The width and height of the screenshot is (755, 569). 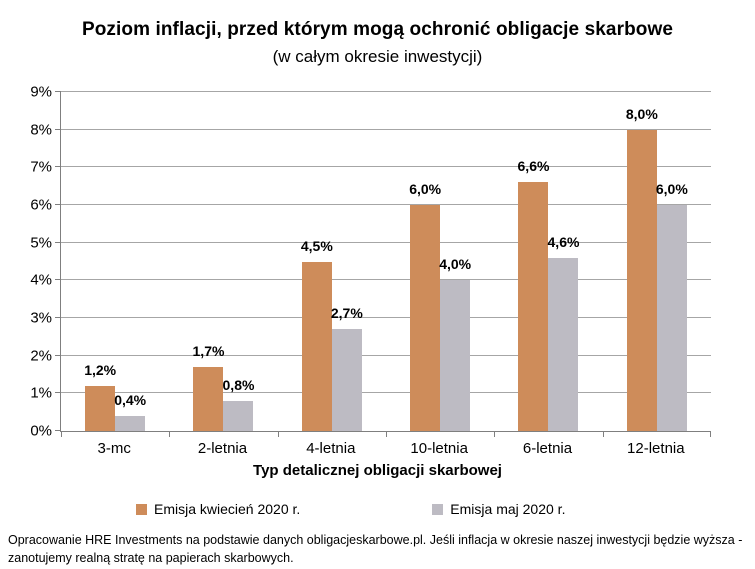 I want to click on x-axis-tick-label: 2-letnia, so click(x=222, y=448).